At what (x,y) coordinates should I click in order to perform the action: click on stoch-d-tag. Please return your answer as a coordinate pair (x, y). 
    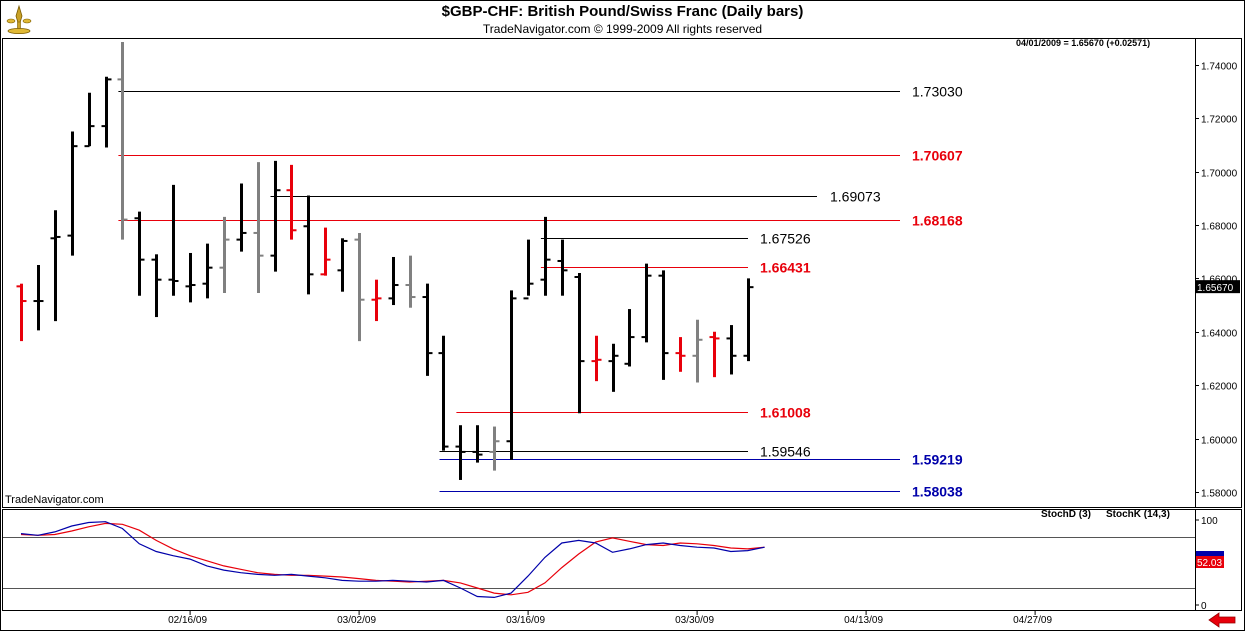
    Looking at the image, I should click on (1210, 562).